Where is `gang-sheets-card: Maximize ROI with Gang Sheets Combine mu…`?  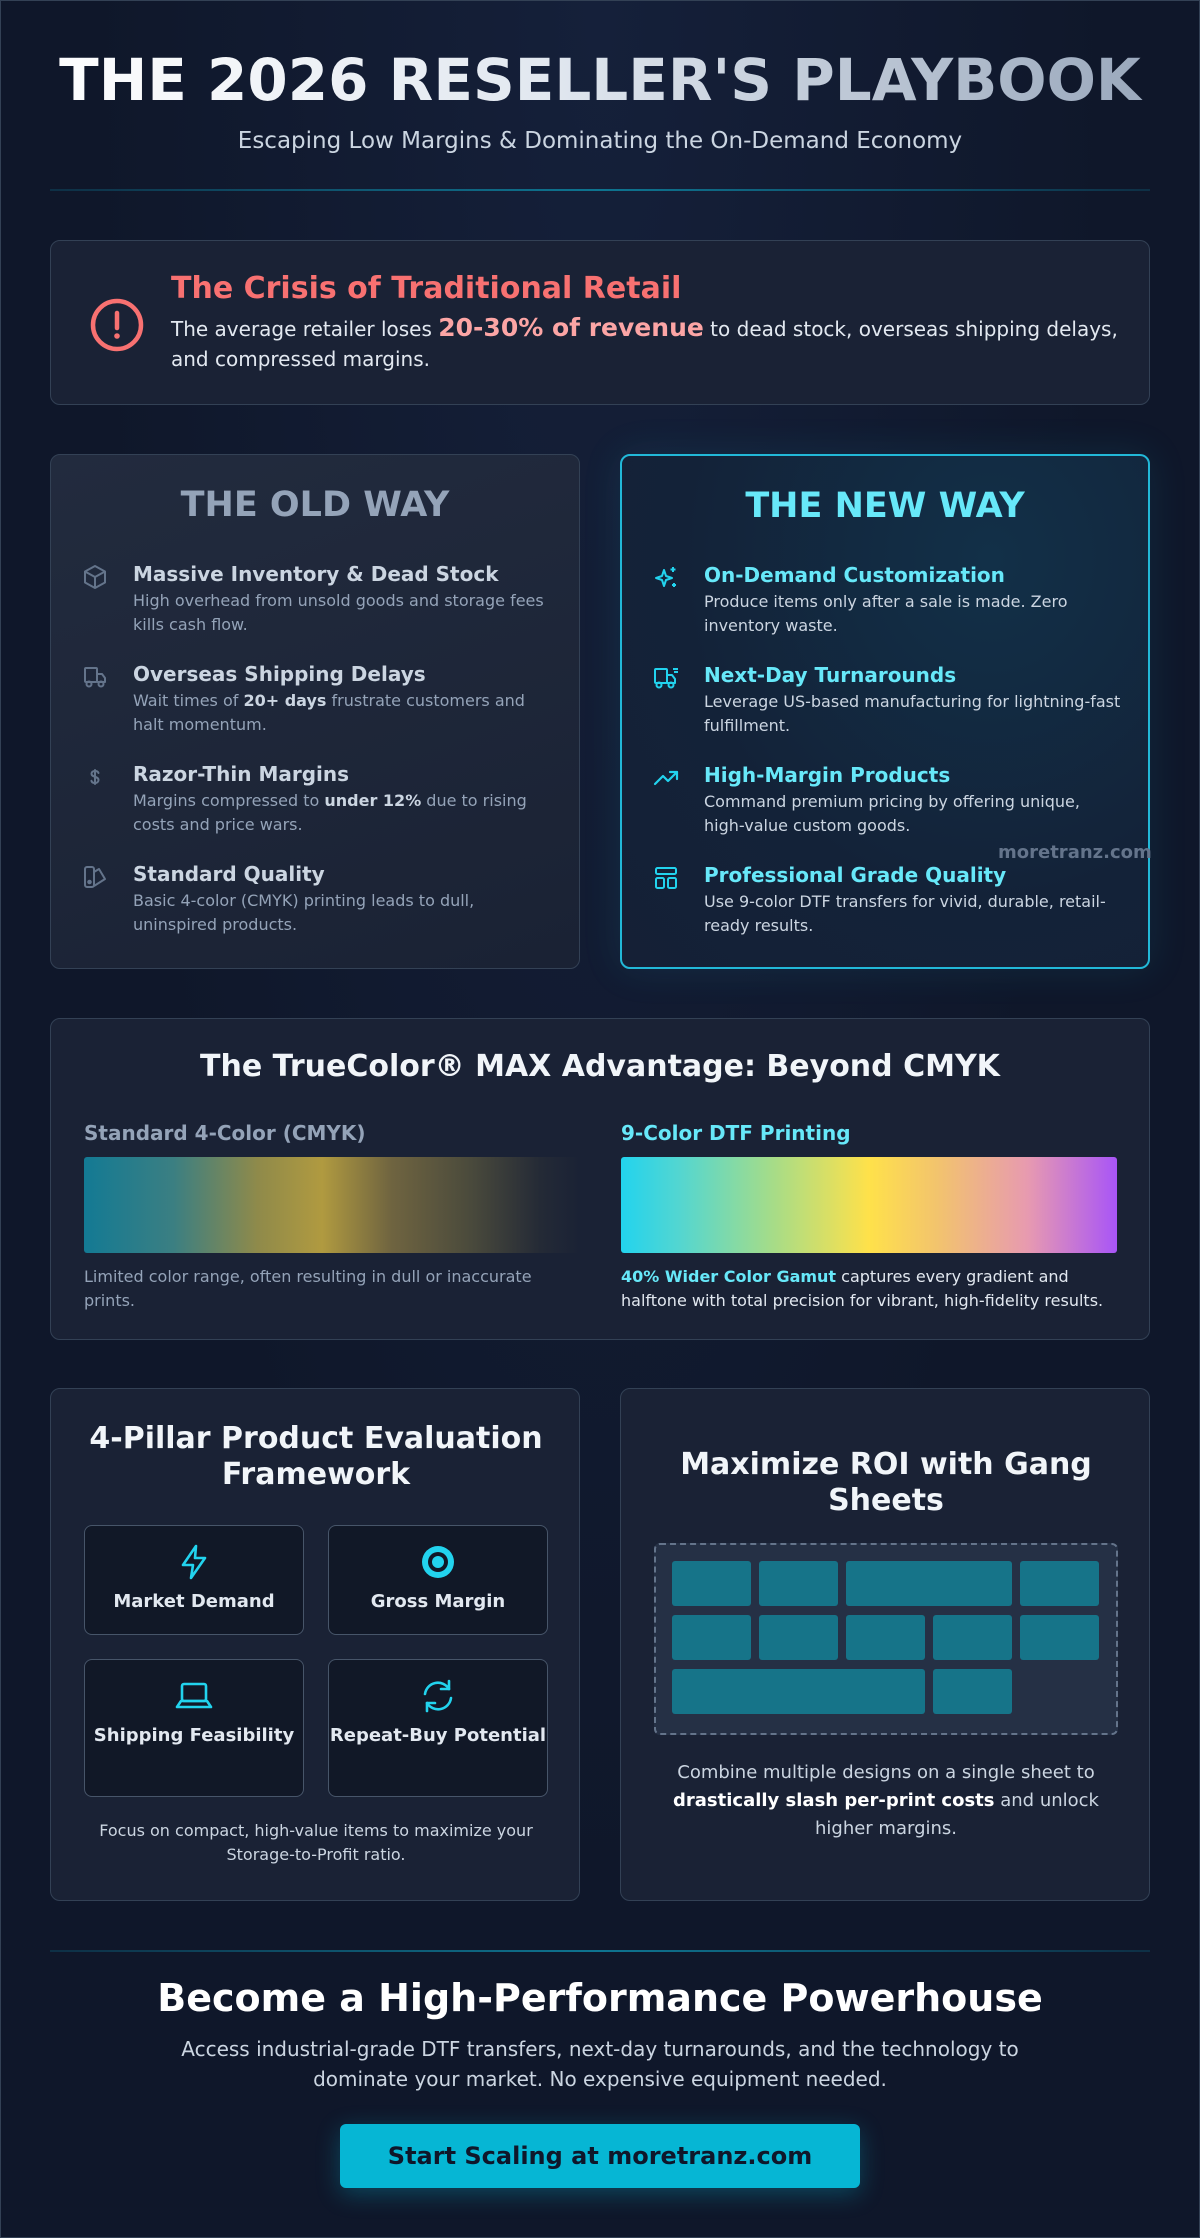 gang-sheets-card: Maximize ROI with Gang Sheets Combine mu… is located at coordinates (885, 1644).